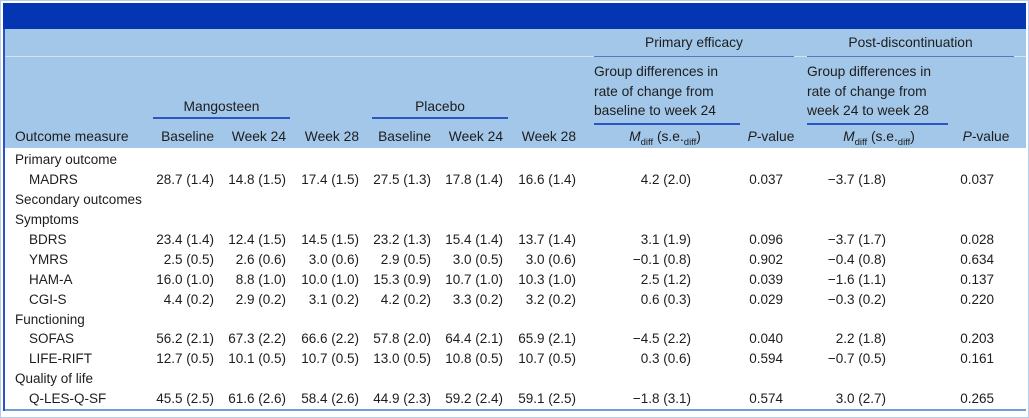  Describe the element at coordinates (402, 399) in the screenshot. I see `table-cell: 44.9 (2.3)` at that location.